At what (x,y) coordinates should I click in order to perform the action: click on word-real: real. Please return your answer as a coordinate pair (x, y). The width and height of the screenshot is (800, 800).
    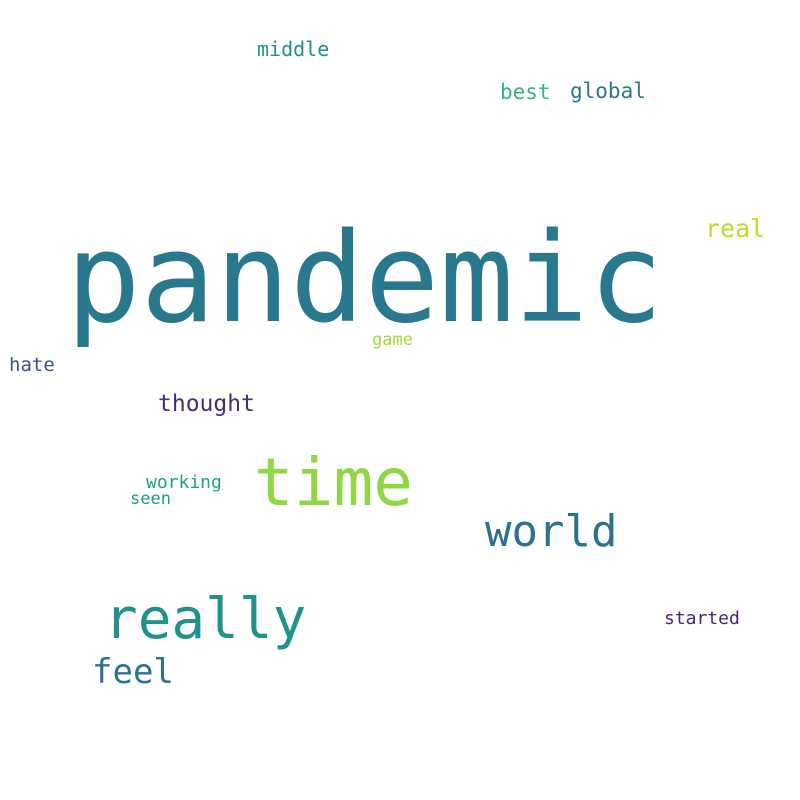
    Looking at the image, I should click on (735, 228).